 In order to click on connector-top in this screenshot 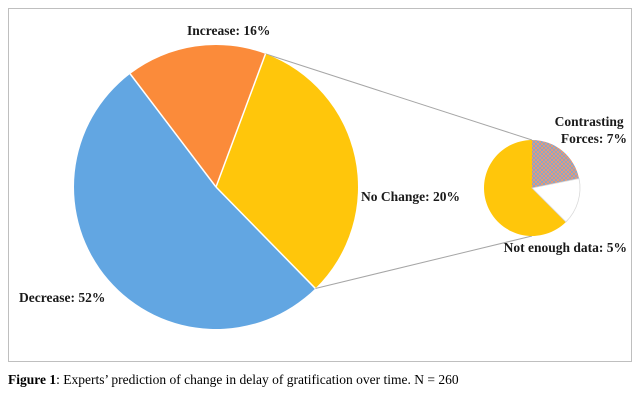, I will do `click(399, 97)`.